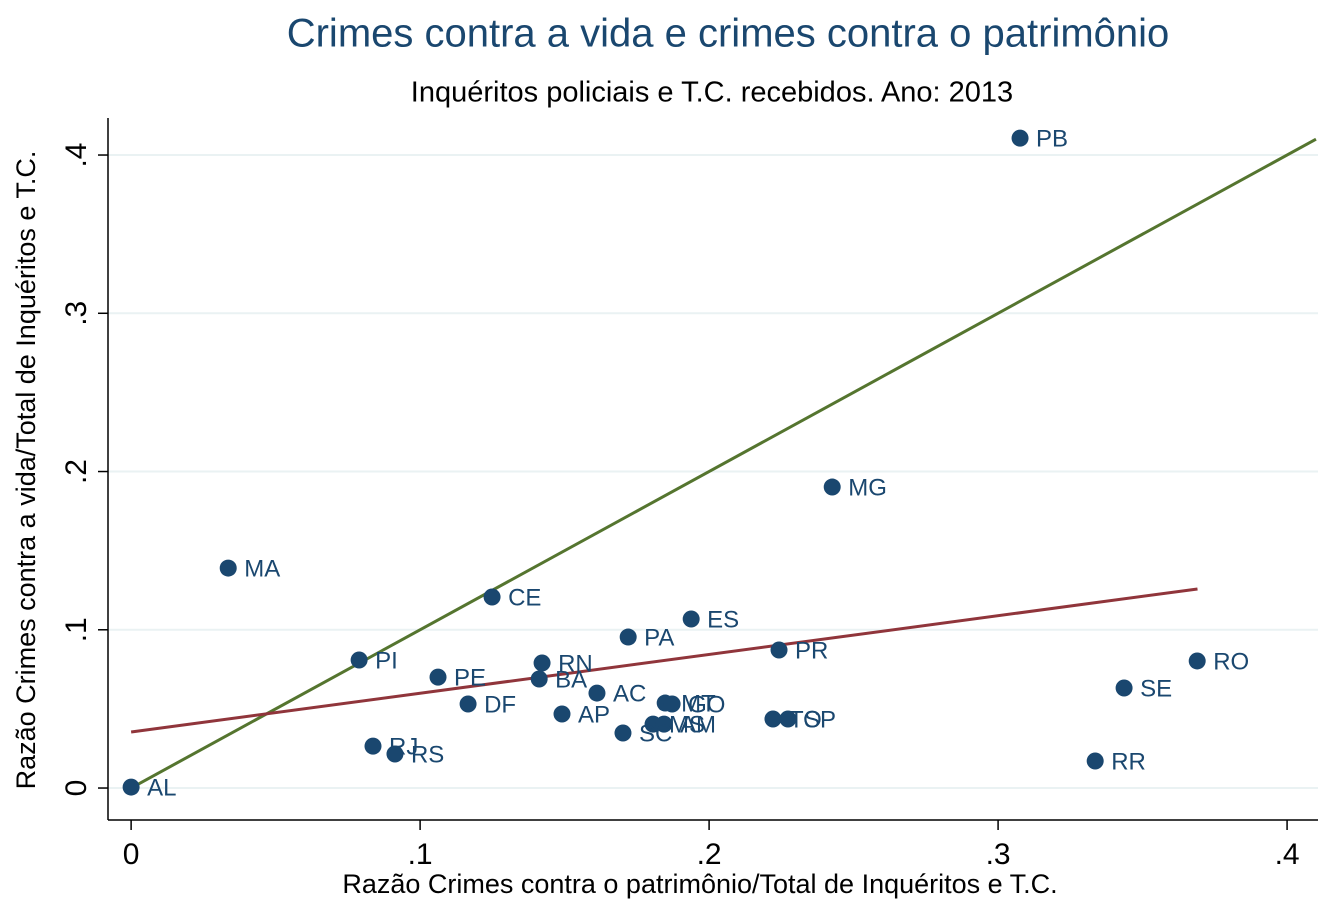  I want to click on point-label: SE, so click(1156, 688).